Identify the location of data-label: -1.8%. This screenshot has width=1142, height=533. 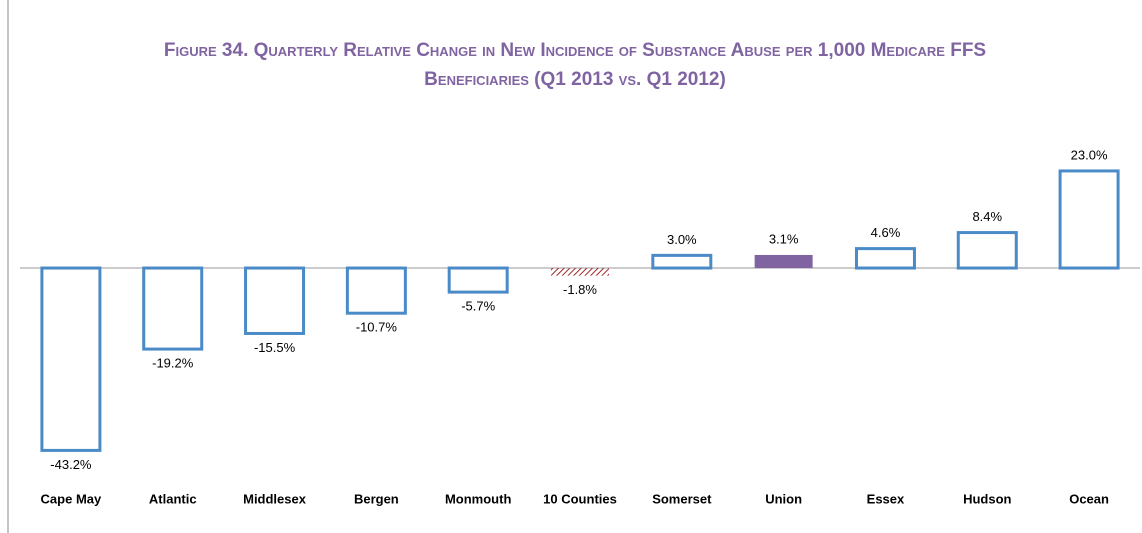
(580, 289).